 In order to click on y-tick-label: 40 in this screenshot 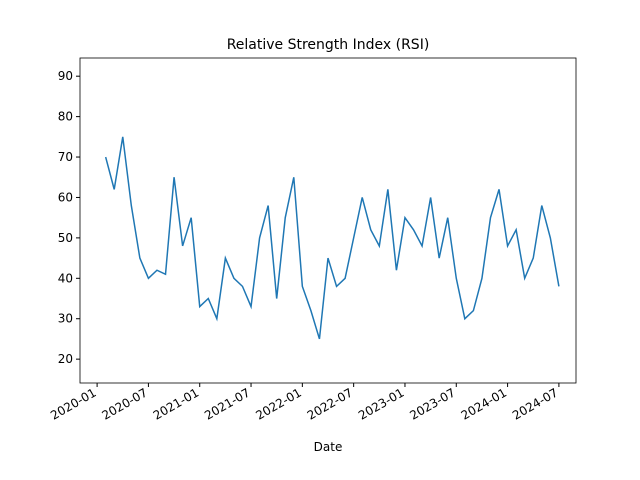, I will do `click(65, 278)`.